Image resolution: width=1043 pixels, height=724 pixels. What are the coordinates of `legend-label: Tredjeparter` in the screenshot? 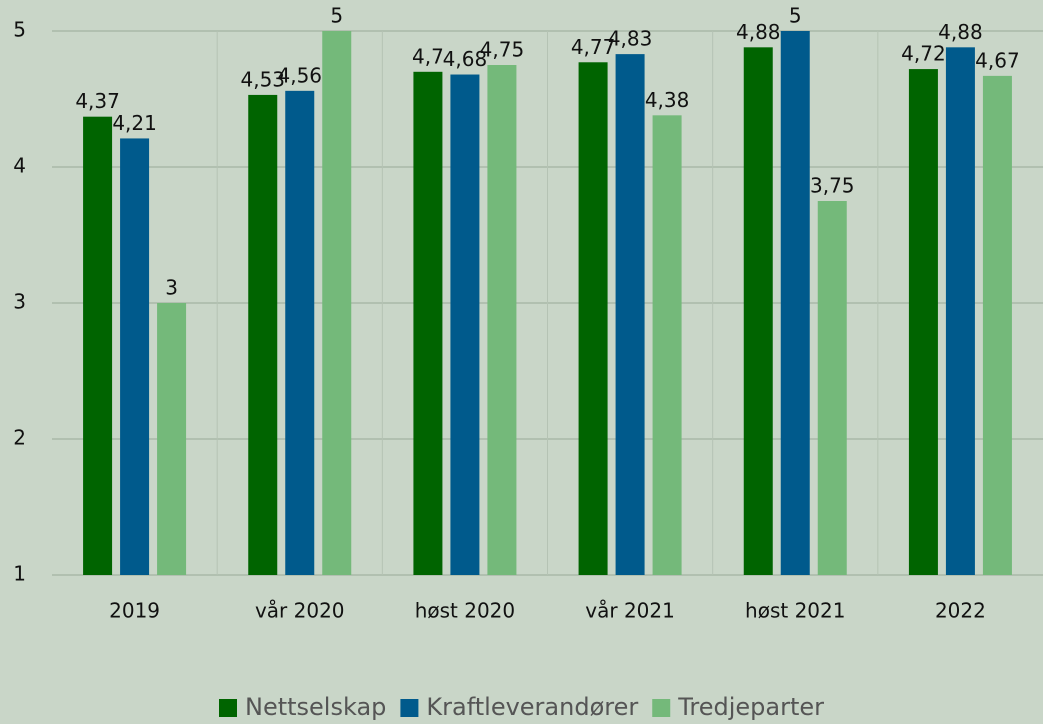 It's located at (750, 707).